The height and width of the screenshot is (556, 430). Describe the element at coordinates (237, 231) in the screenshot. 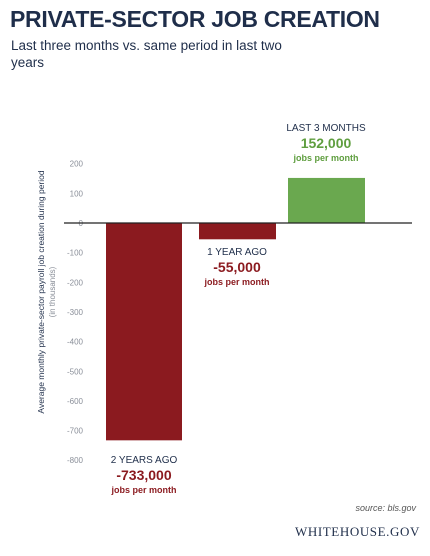

I see `bar-1-year-ago` at that location.